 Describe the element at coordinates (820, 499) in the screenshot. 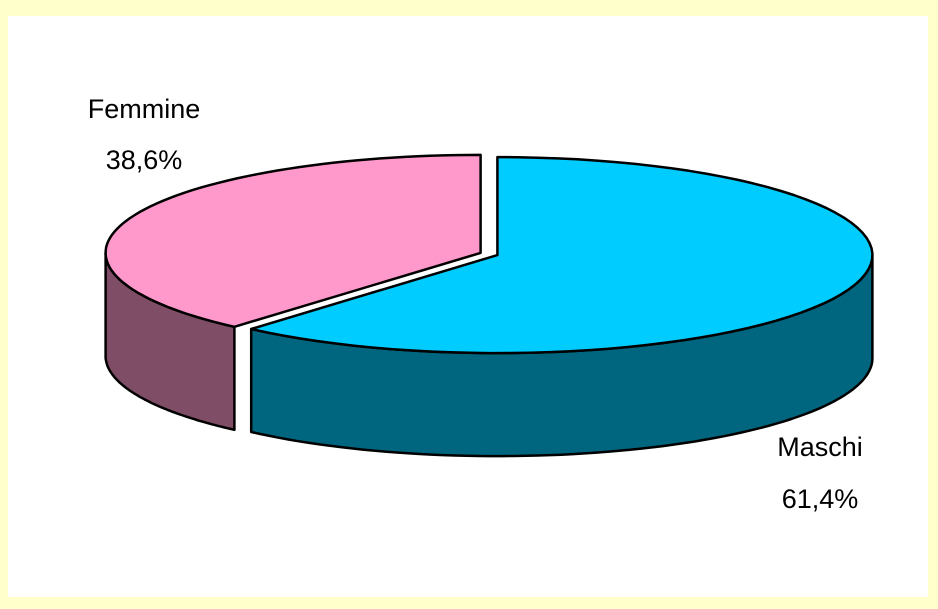

I see `slice-value-maschi: 61,4%` at that location.